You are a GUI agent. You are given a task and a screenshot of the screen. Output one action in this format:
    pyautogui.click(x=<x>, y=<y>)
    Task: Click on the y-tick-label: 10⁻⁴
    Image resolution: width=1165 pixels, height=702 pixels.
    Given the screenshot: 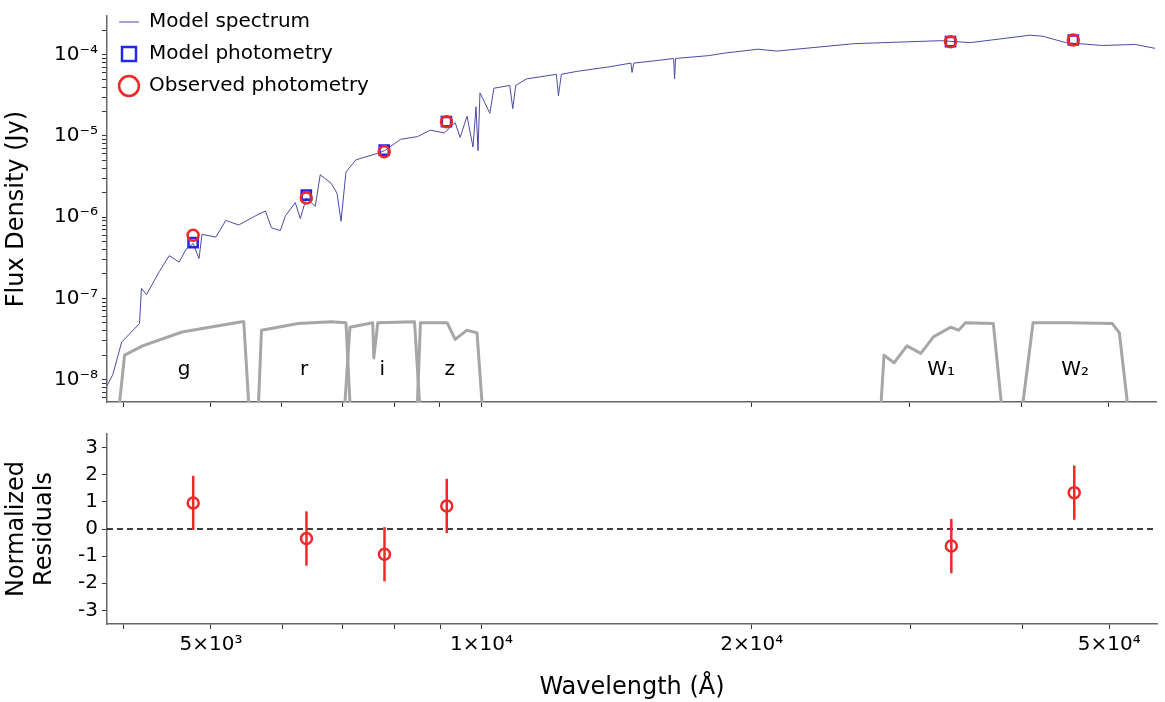 What is the action you would take?
    pyautogui.click(x=75, y=52)
    